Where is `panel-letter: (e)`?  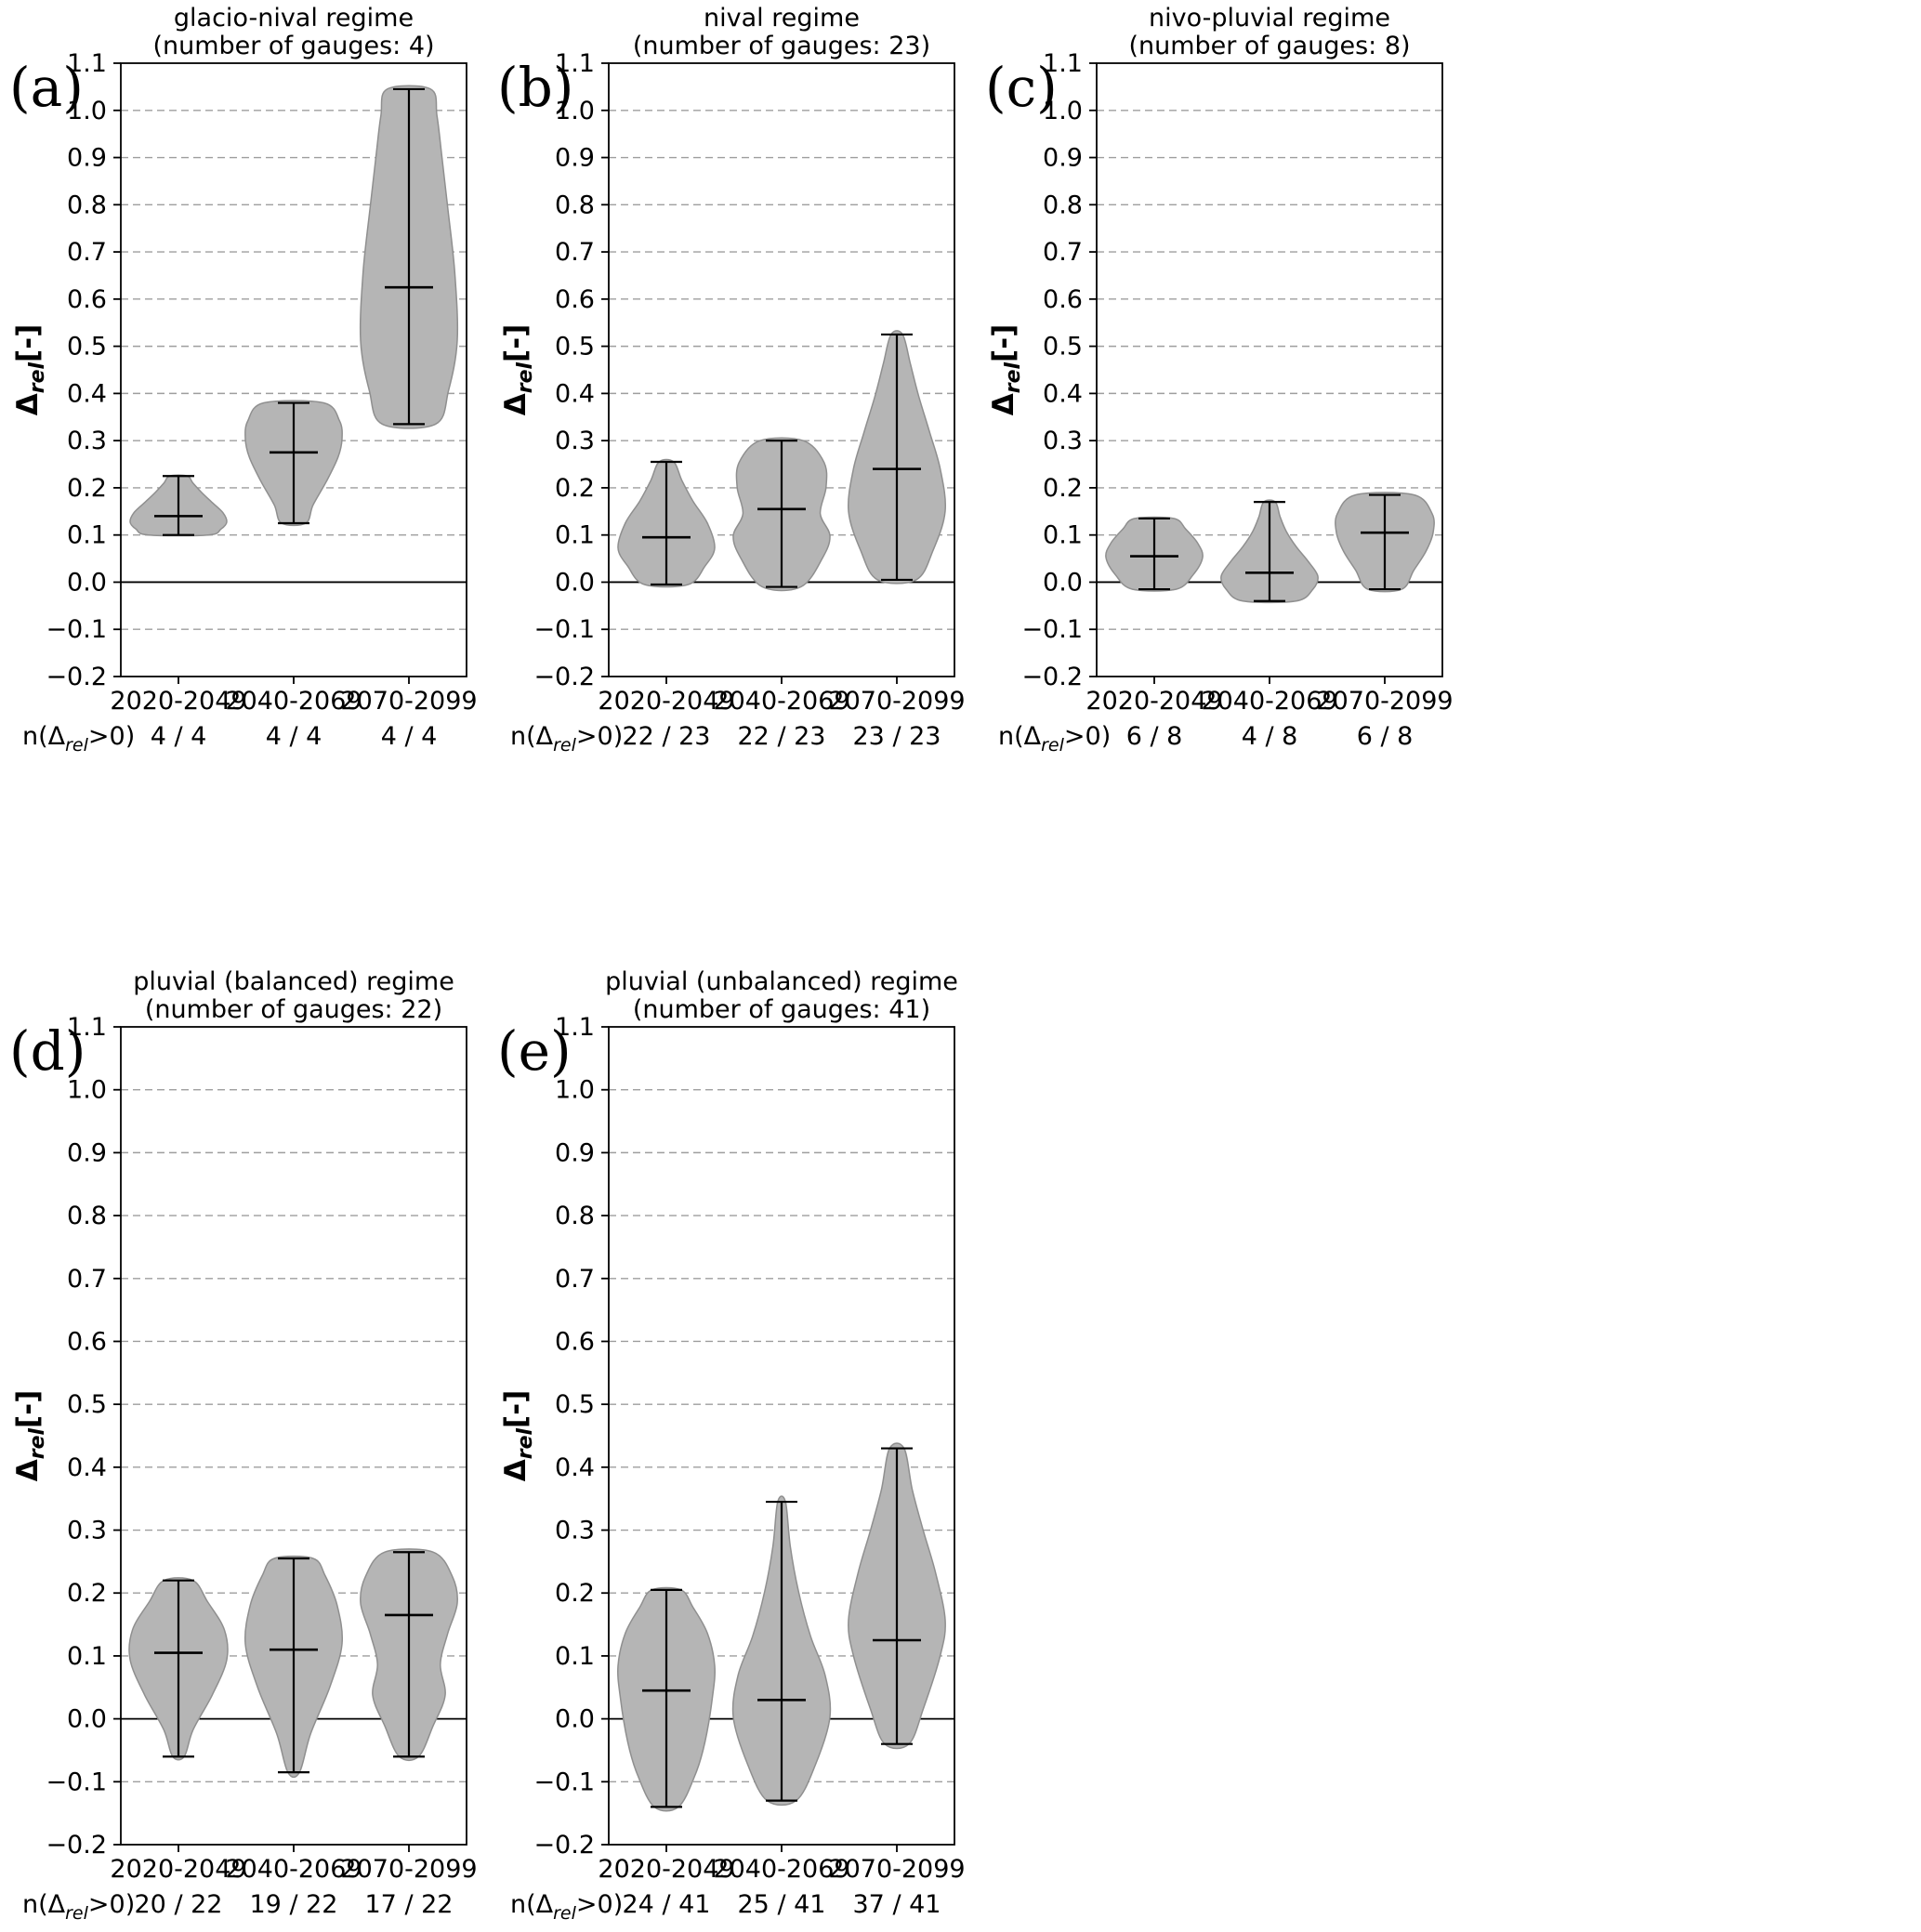
panel-letter: (e) is located at coordinates (535, 1051).